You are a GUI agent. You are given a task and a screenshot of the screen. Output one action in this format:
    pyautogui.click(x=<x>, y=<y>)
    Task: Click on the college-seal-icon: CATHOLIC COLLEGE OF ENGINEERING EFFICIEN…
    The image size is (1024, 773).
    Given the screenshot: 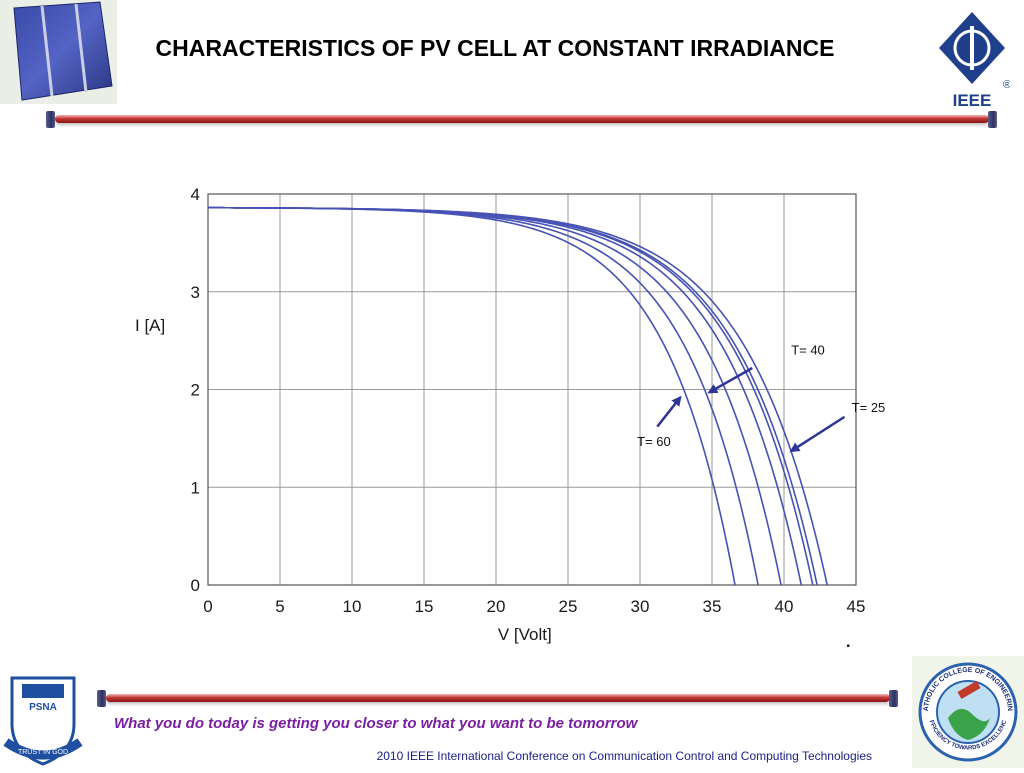 What is the action you would take?
    pyautogui.click(x=963, y=706)
    